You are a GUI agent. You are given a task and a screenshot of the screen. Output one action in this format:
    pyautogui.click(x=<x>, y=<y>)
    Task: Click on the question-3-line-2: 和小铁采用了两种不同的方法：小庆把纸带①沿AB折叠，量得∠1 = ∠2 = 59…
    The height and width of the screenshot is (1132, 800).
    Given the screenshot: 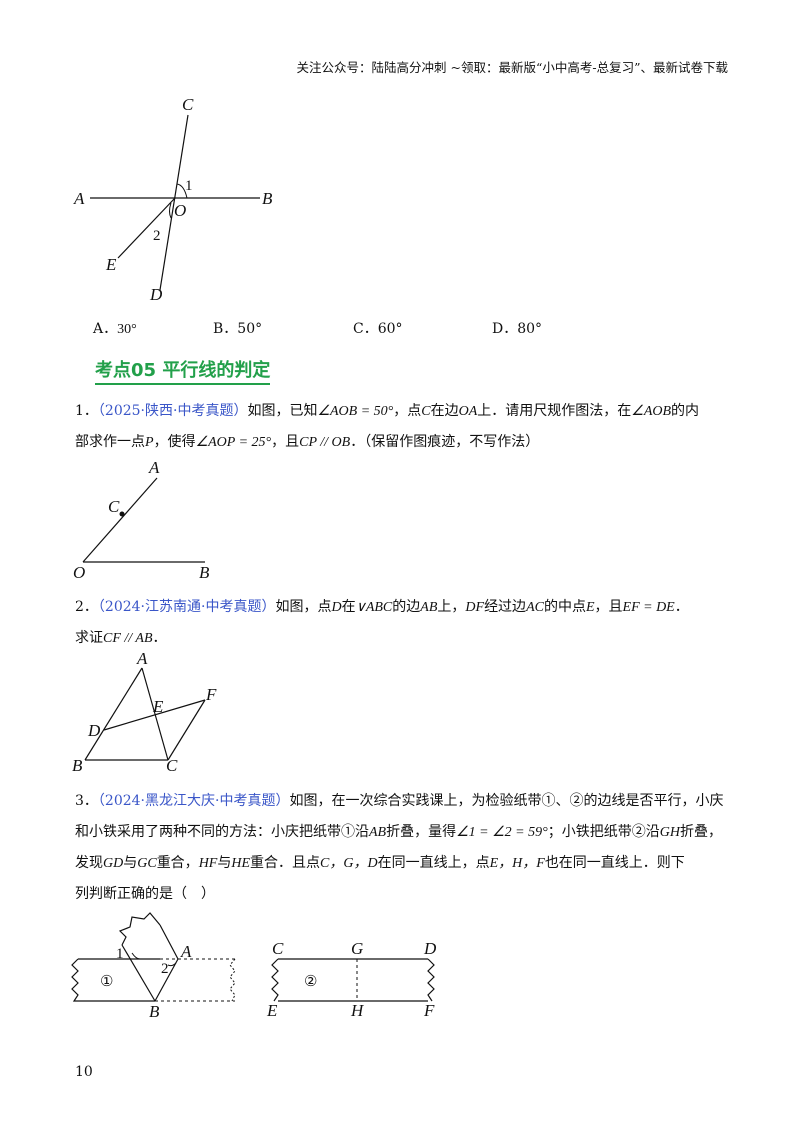 What is the action you would take?
    pyautogui.click(x=398, y=832)
    